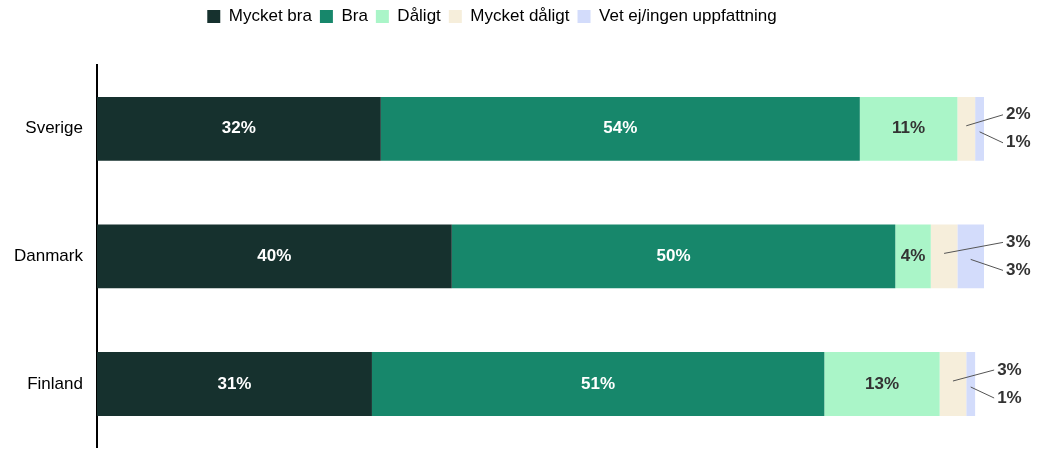 The width and height of the screenshot is (1039, 472). I want to click on data-label: 32%, so click(238, 128).